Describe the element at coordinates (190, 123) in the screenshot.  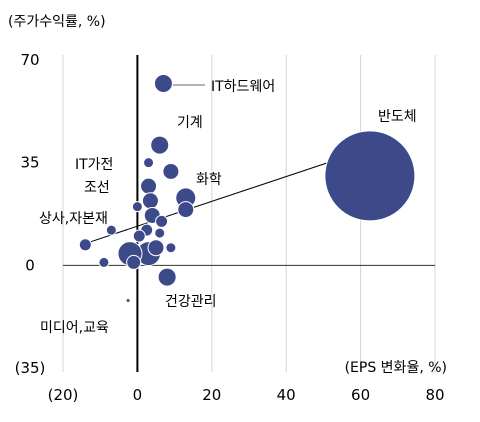
I see `point-label: 기계` at that location.